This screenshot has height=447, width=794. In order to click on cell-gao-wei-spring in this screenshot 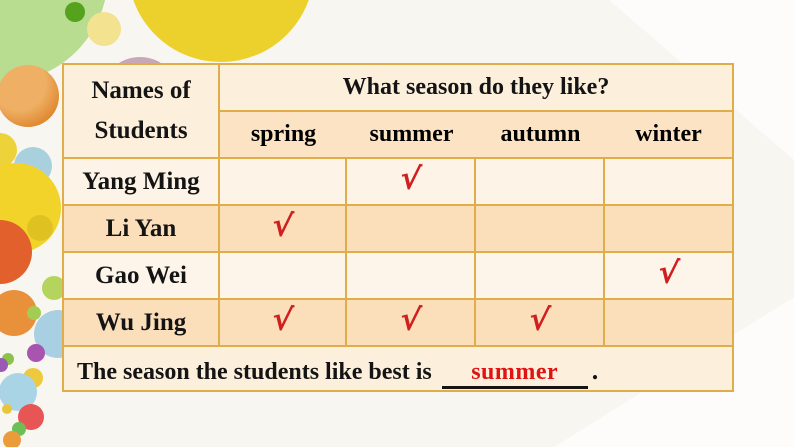, I will do `click(283, 276)`.